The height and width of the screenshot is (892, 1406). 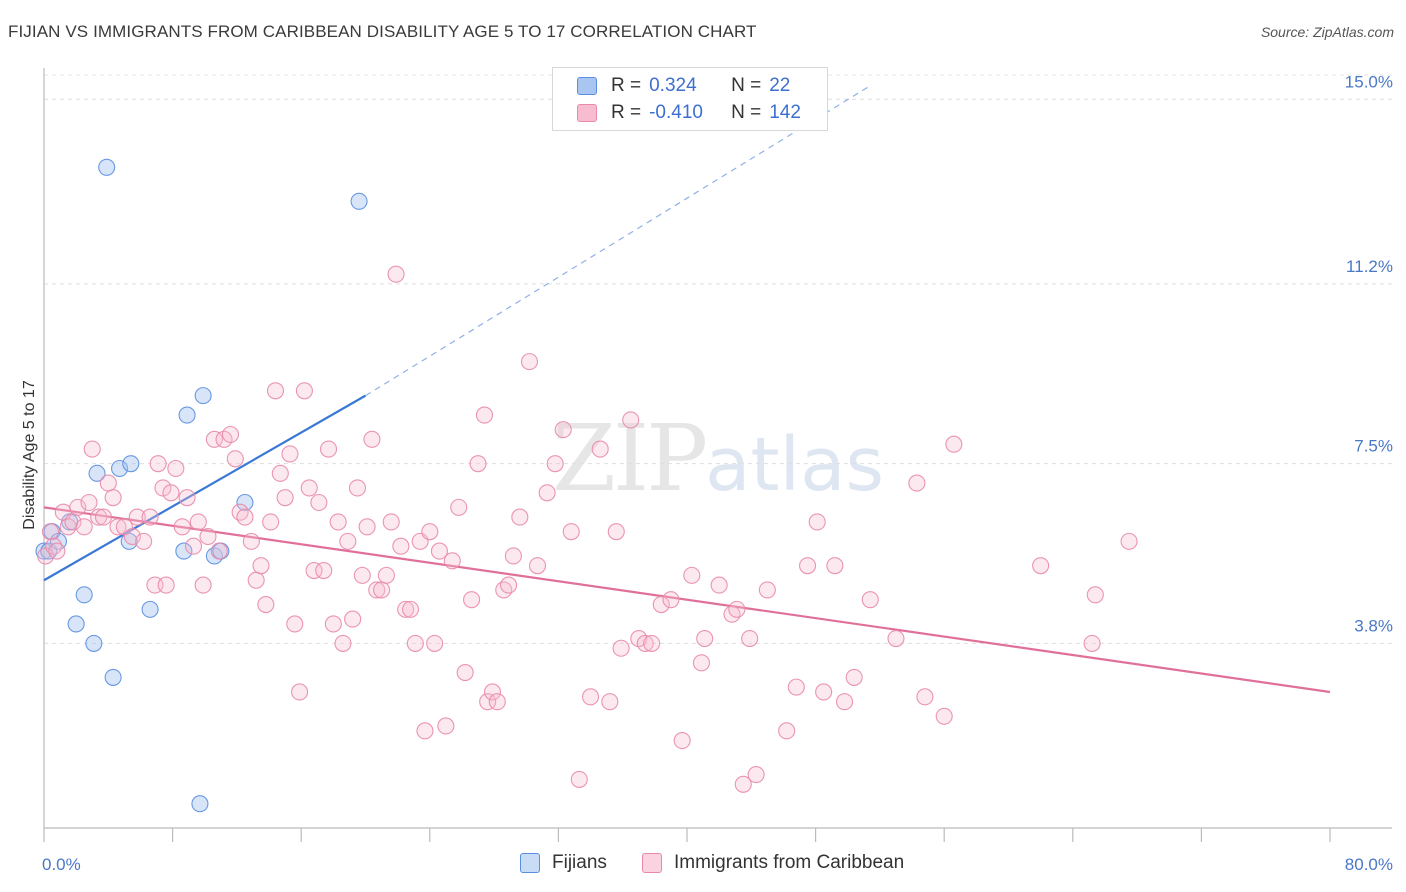 What do you see at coordinates (1369, 81) in the screenshot?
I see `y-tick-label: 15.0%` at bounding box center [1369, 81].